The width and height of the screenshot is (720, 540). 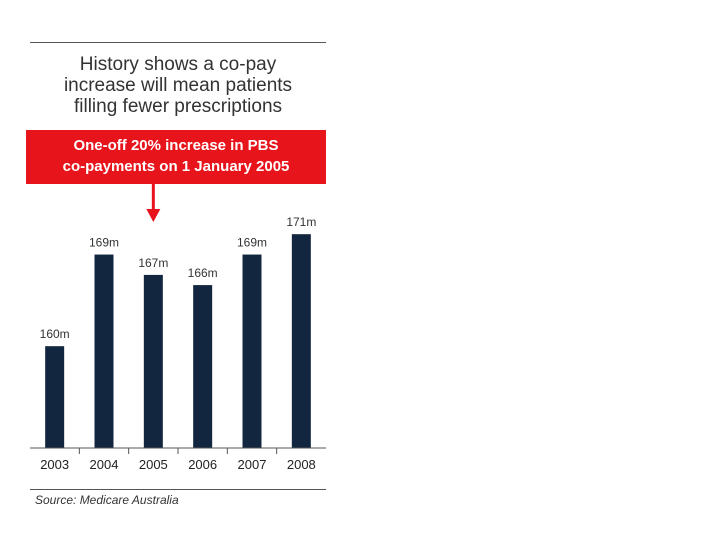 I want to click on x-tick-2008: 2008, so click(x=301, y=464).